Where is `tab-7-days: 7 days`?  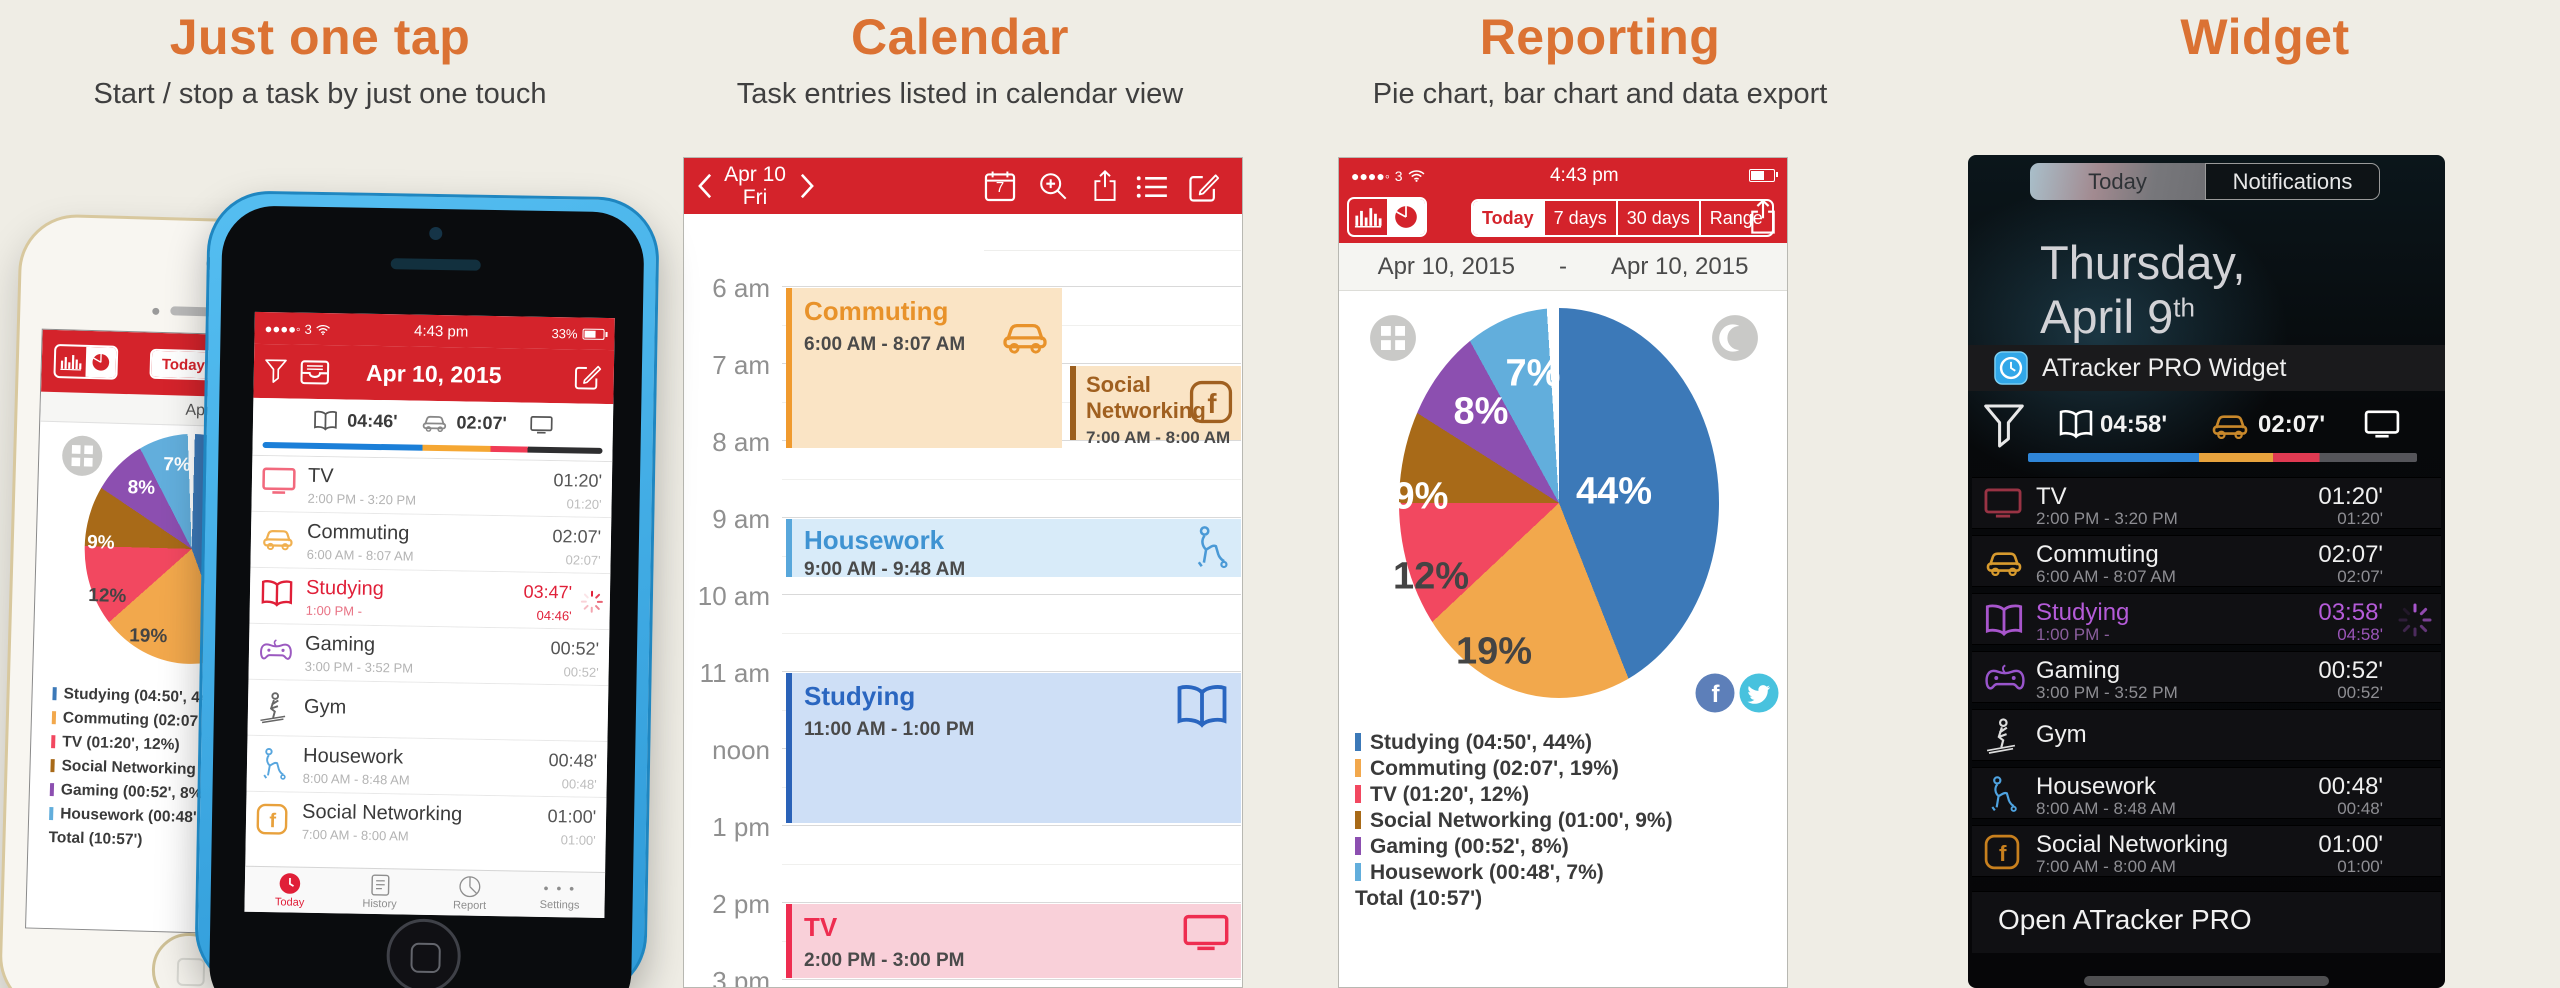
tab-7-days: 7 days is located at coordinates (1579, 218).